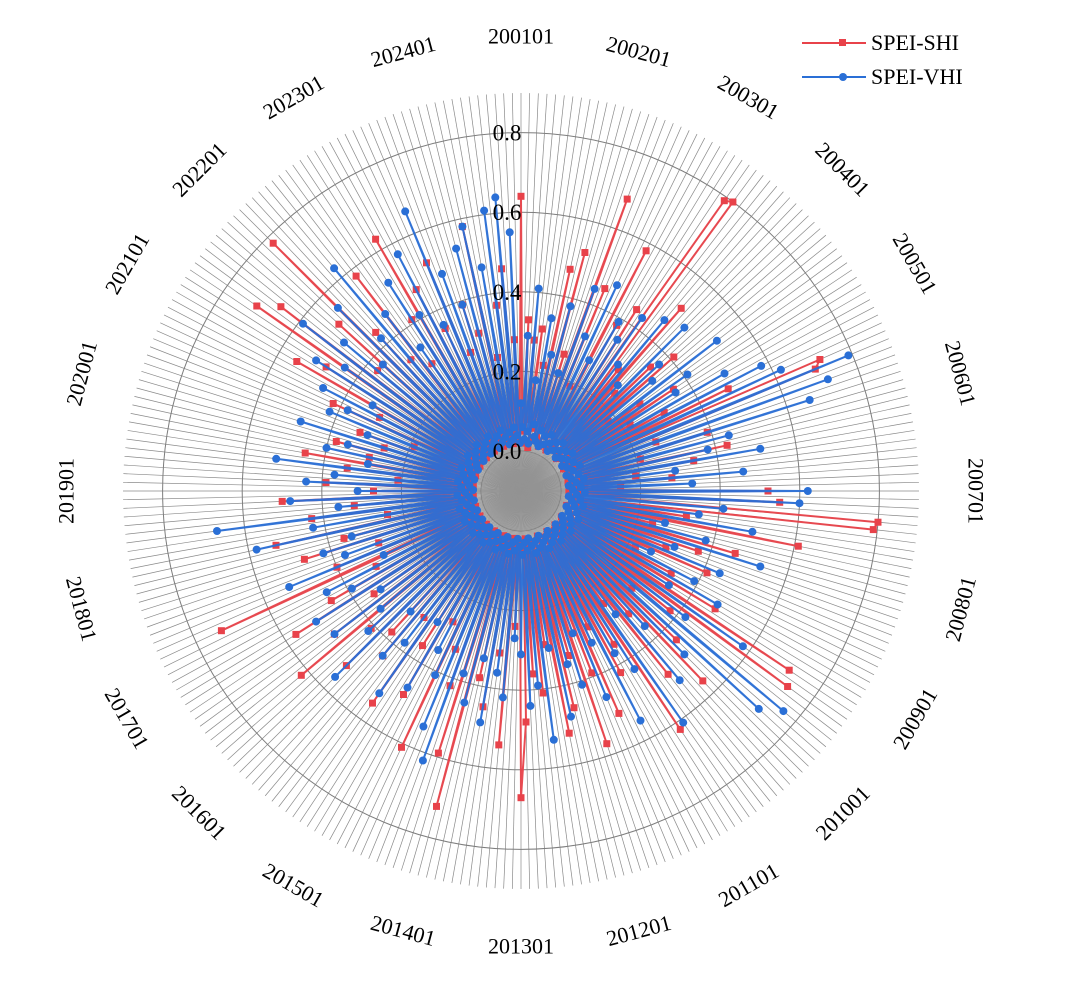  I want to click on legend-item-spei-vhi: SPEI-VHI, so click(881, 77).